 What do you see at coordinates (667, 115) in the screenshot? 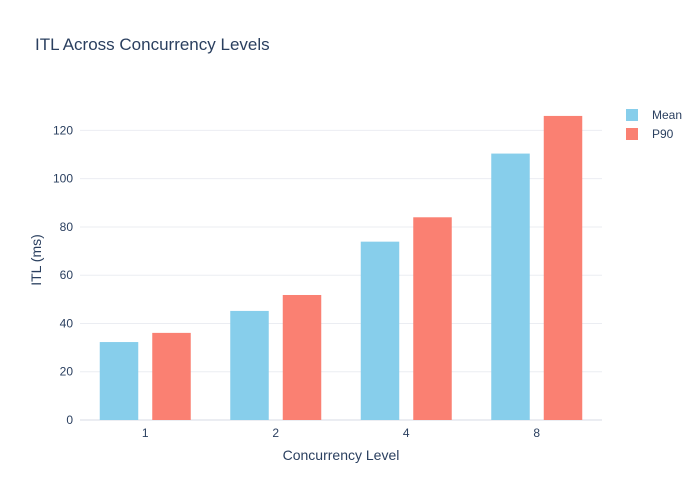
I see `legend-item-mean: Mean` at bounding box center [667, 115].